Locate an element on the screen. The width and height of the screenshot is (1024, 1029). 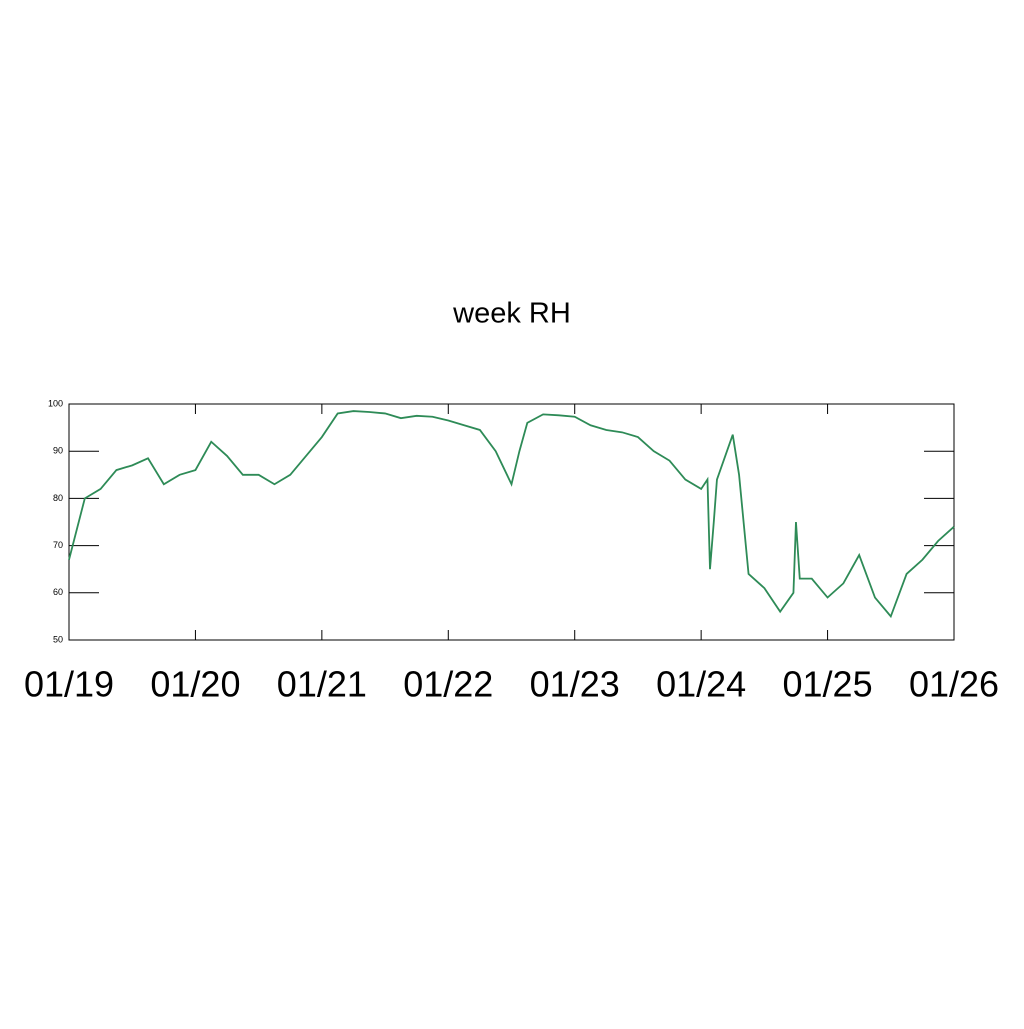
y-tick-label: 60 is located at coordinates (58, 592).